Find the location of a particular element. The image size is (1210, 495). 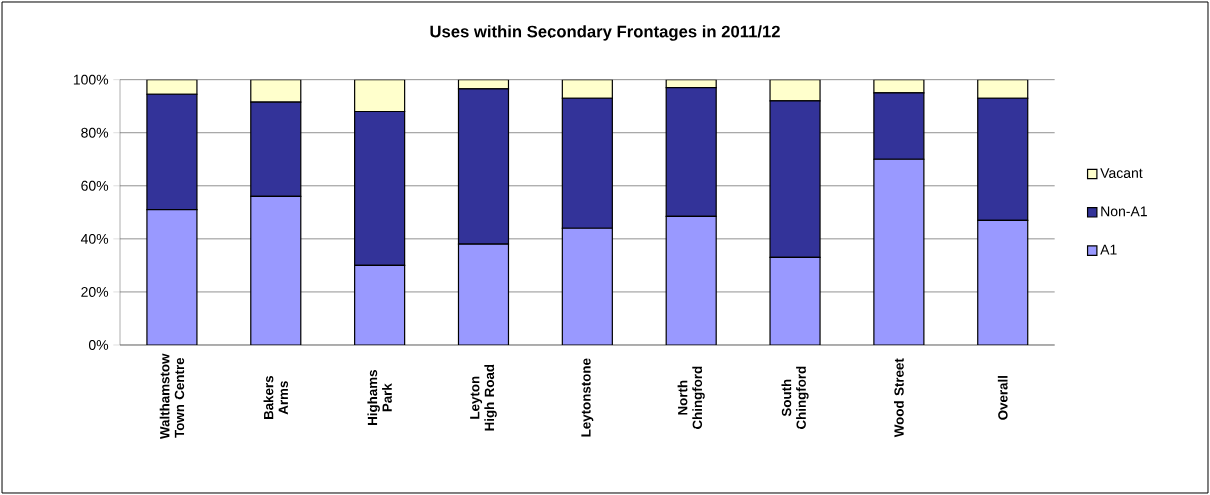

y-tick-label: 20% is located at coordinates (95, 291).